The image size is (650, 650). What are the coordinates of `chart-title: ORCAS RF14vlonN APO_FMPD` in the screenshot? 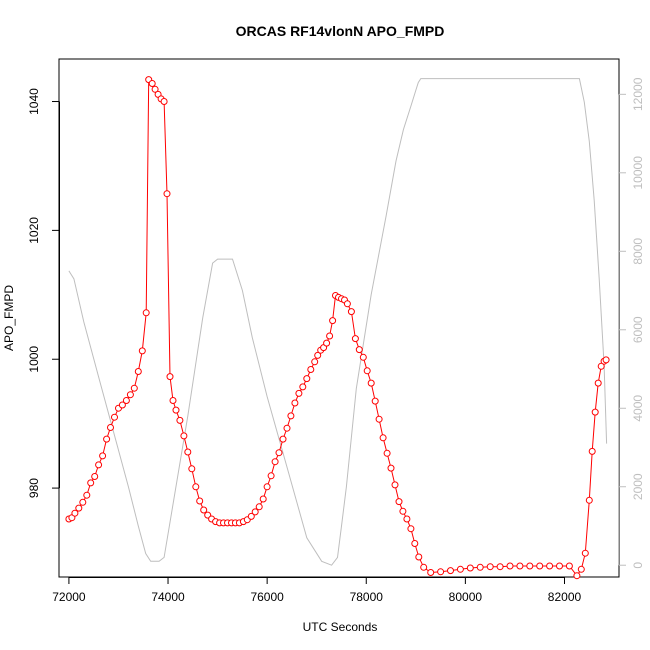 It's located at (340, 31).